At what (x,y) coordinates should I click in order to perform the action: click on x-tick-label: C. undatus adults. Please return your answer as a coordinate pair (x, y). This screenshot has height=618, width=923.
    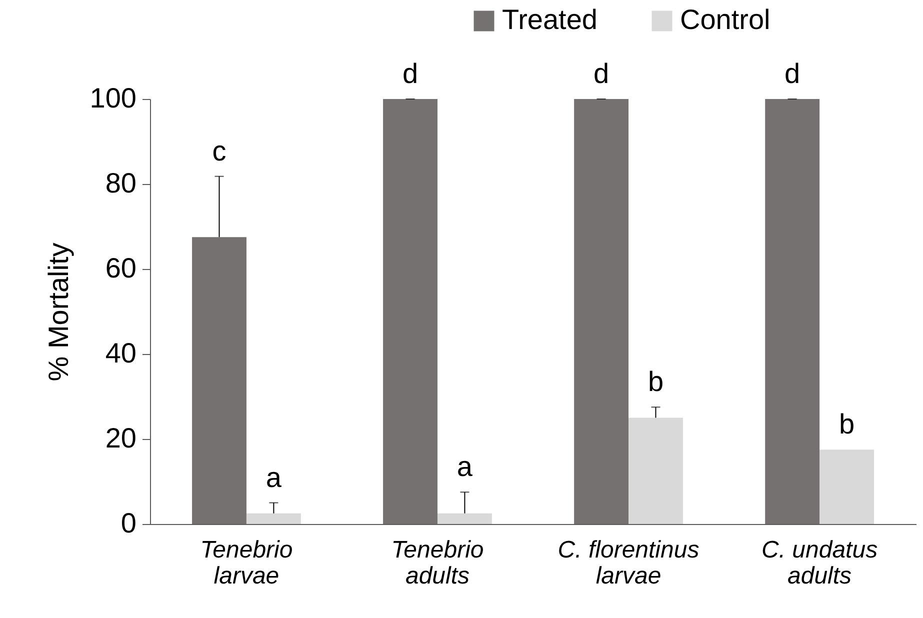
    Looking at the image, I should click on (819, 563).